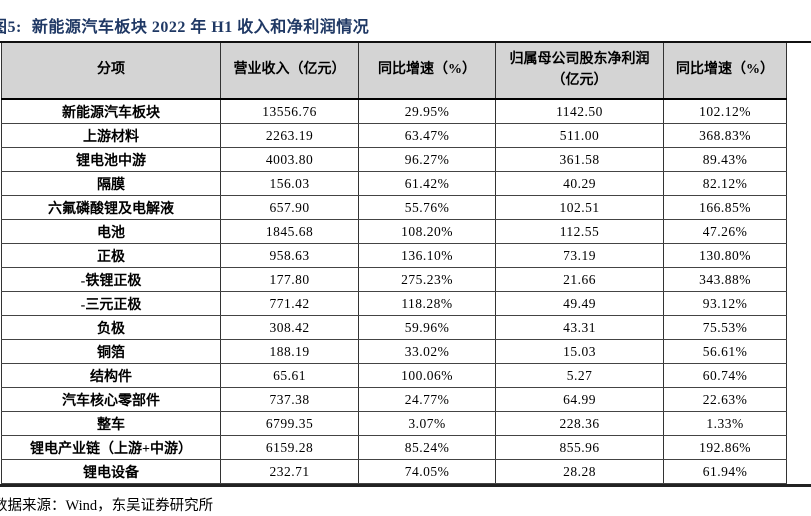 This screenshot has height=516, width=811. I want to click on cell-value: 112.55, so click(579, 231).